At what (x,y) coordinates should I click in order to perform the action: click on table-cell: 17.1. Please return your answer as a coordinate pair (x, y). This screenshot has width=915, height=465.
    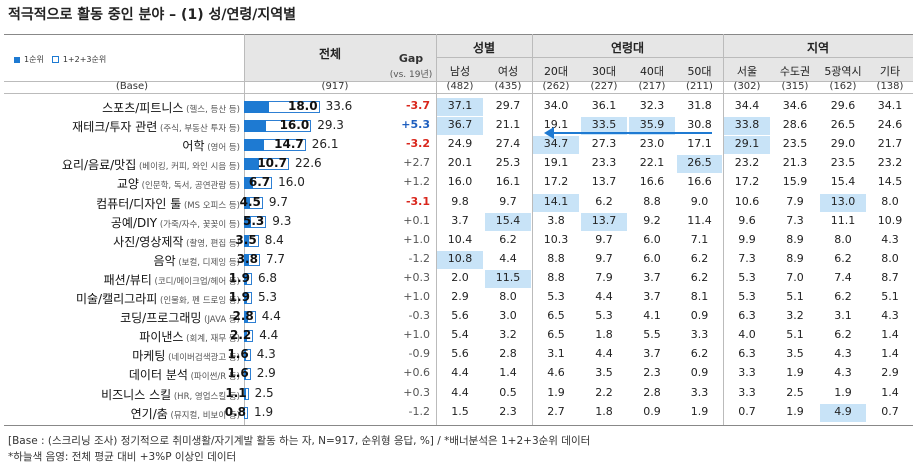
    Looking at the image, I should click on (699, 144).